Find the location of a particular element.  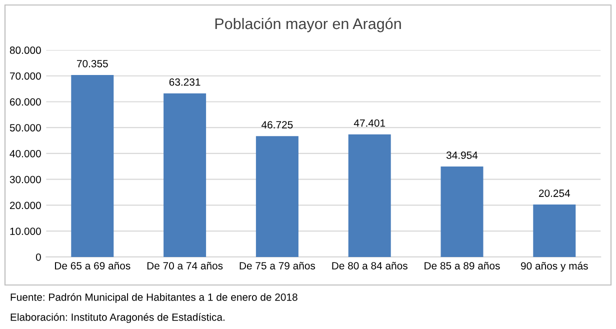

y-tick-label: 80.000 is located at coordinates (25, 50).